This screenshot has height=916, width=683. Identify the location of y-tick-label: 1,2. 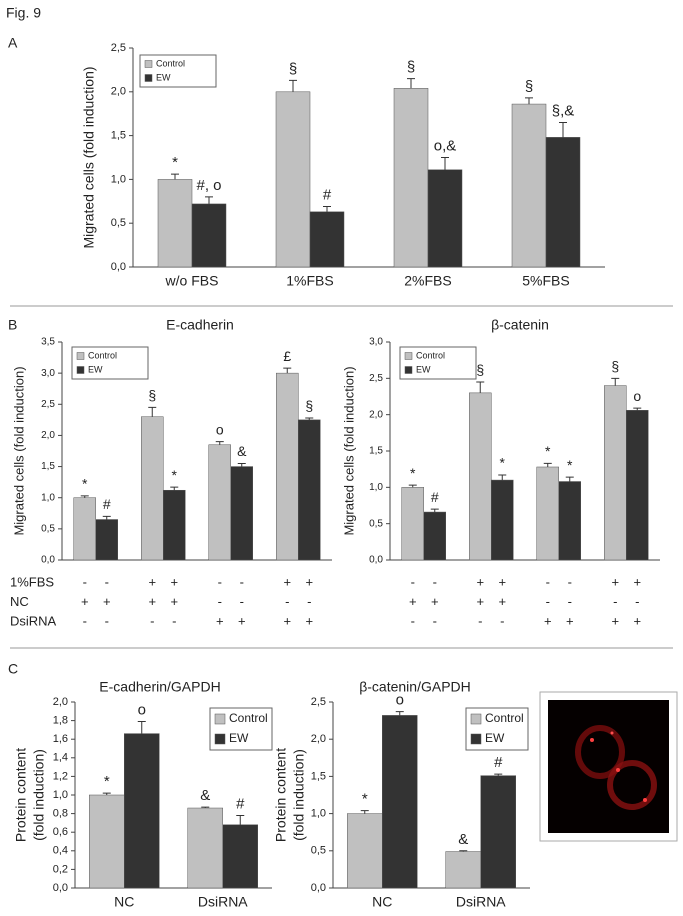
(60, 776).